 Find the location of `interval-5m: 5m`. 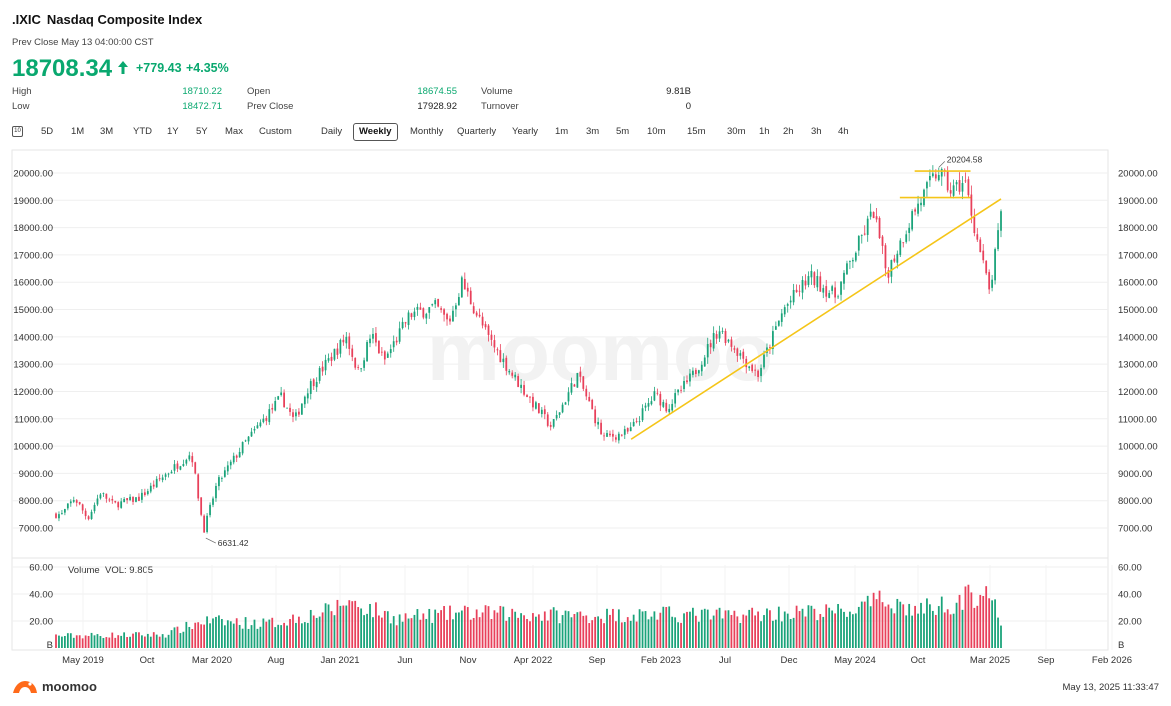

interval-5m: 5m is located at coordinates (623, 131).